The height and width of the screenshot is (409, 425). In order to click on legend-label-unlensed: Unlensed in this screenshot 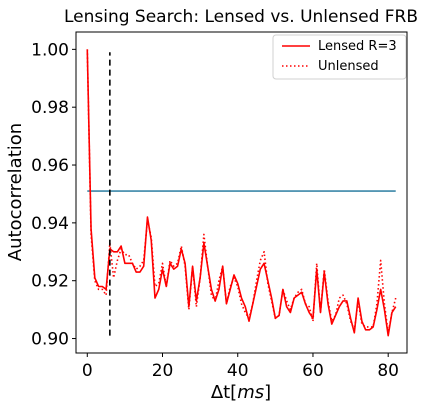, I will do `click(348, 66)`.